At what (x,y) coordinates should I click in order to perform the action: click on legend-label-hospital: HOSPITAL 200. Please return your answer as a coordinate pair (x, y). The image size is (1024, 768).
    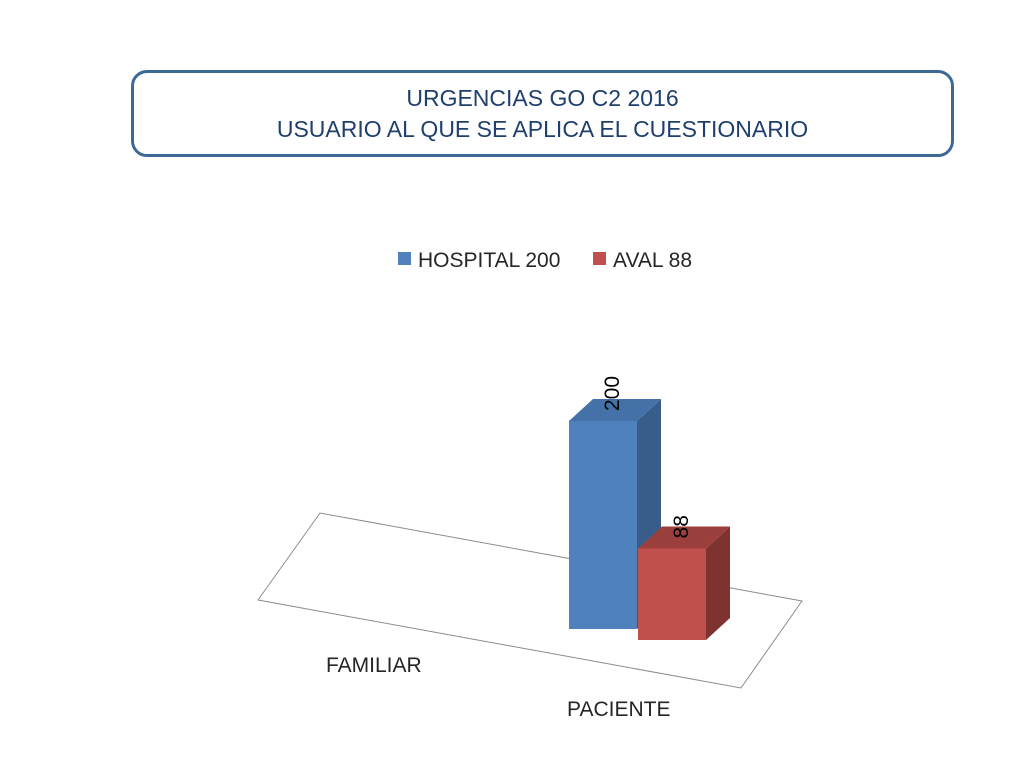
    Looking at the image, I should click on (489, 260).